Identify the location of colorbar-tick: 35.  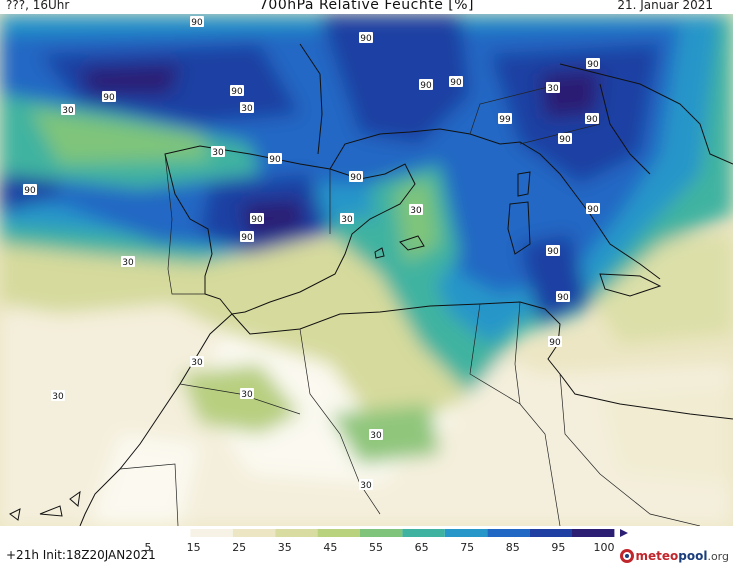
(284, 547).